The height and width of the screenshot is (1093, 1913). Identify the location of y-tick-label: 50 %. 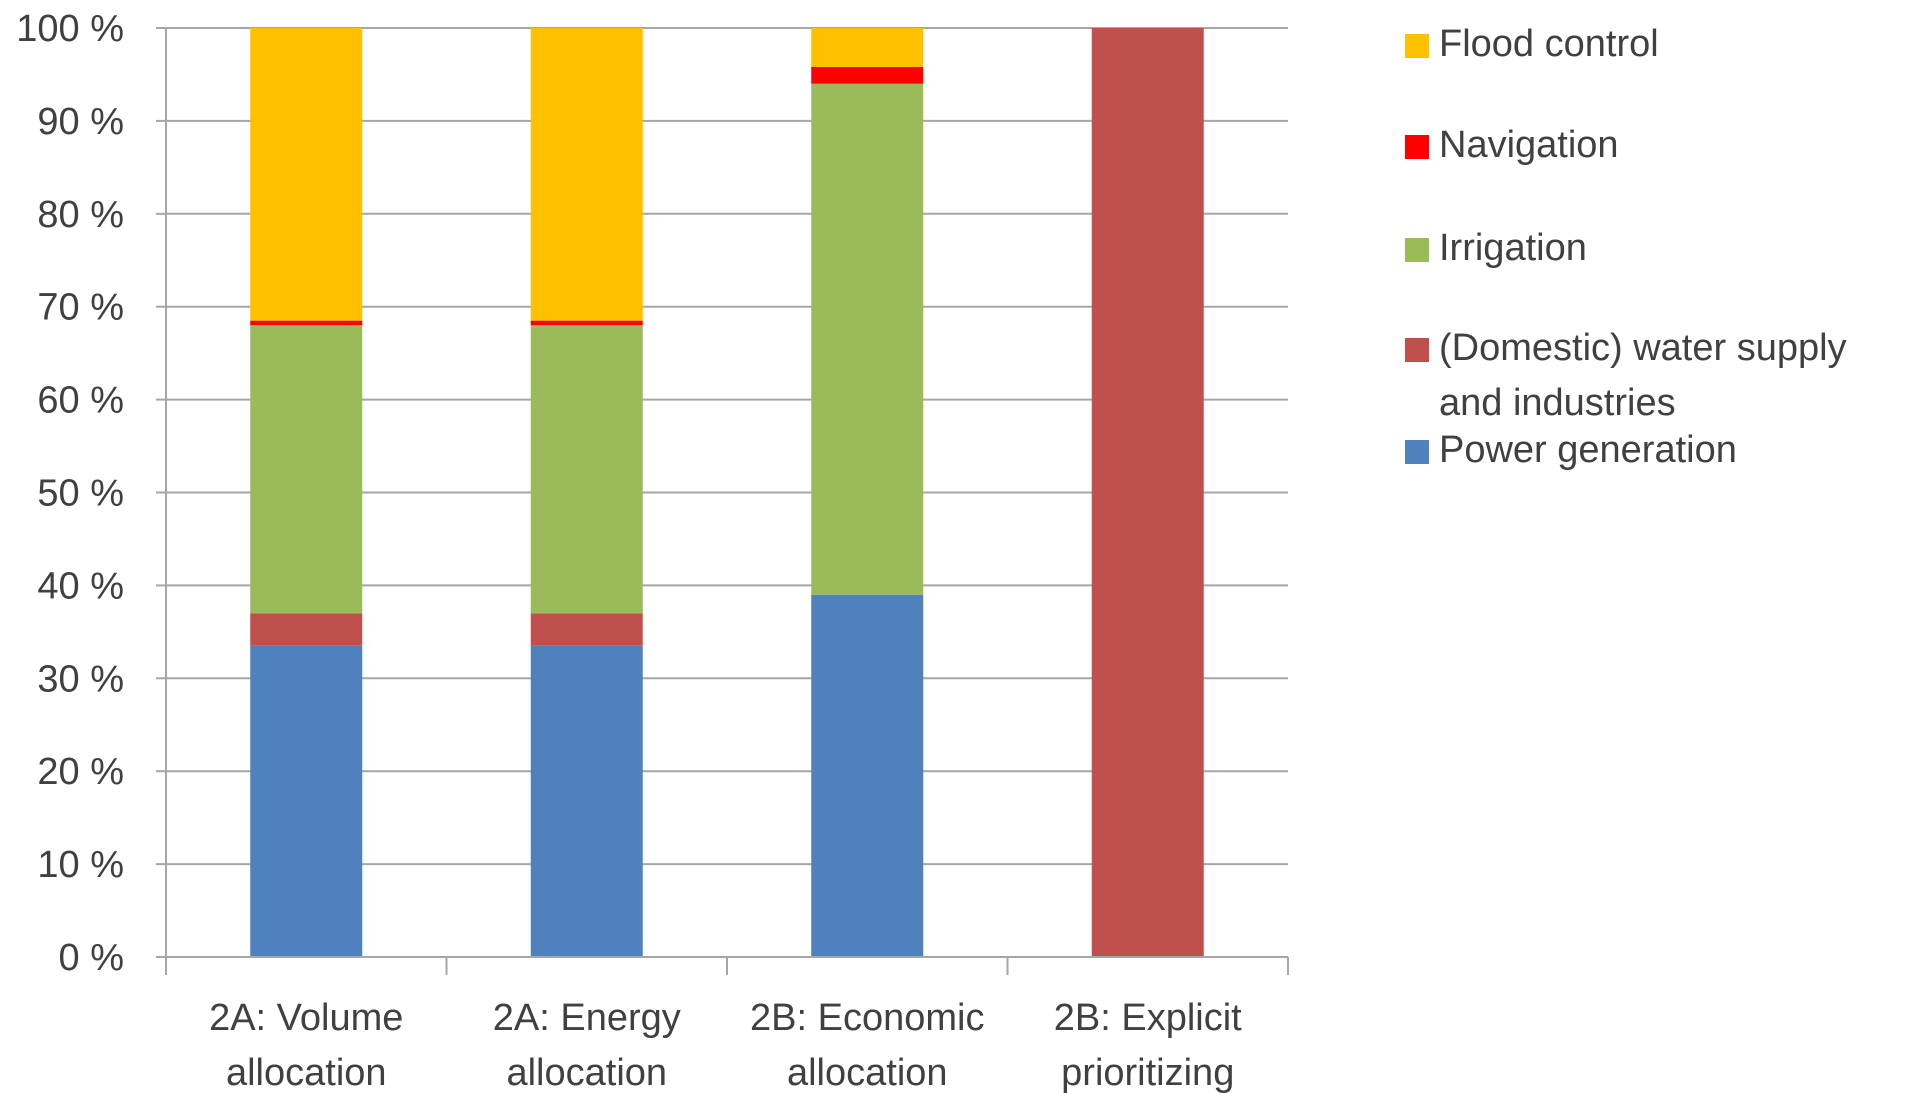
(80, 494).